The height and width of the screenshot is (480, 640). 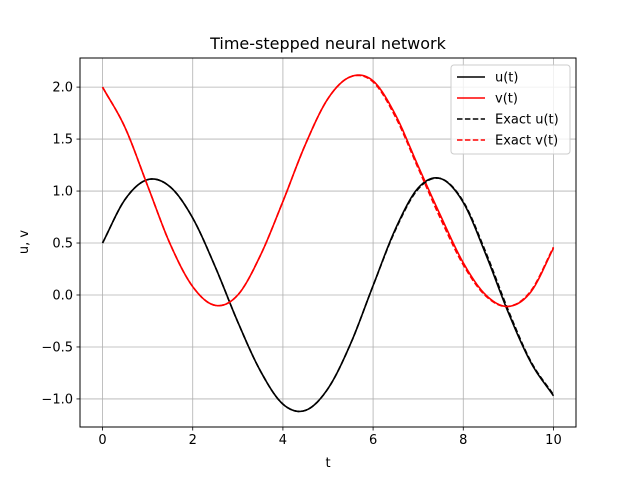 What do you see at coordinates (62, 244) in the screenshot?
I see `y-tick-label: 0.5` at bounding box center [62, 244].